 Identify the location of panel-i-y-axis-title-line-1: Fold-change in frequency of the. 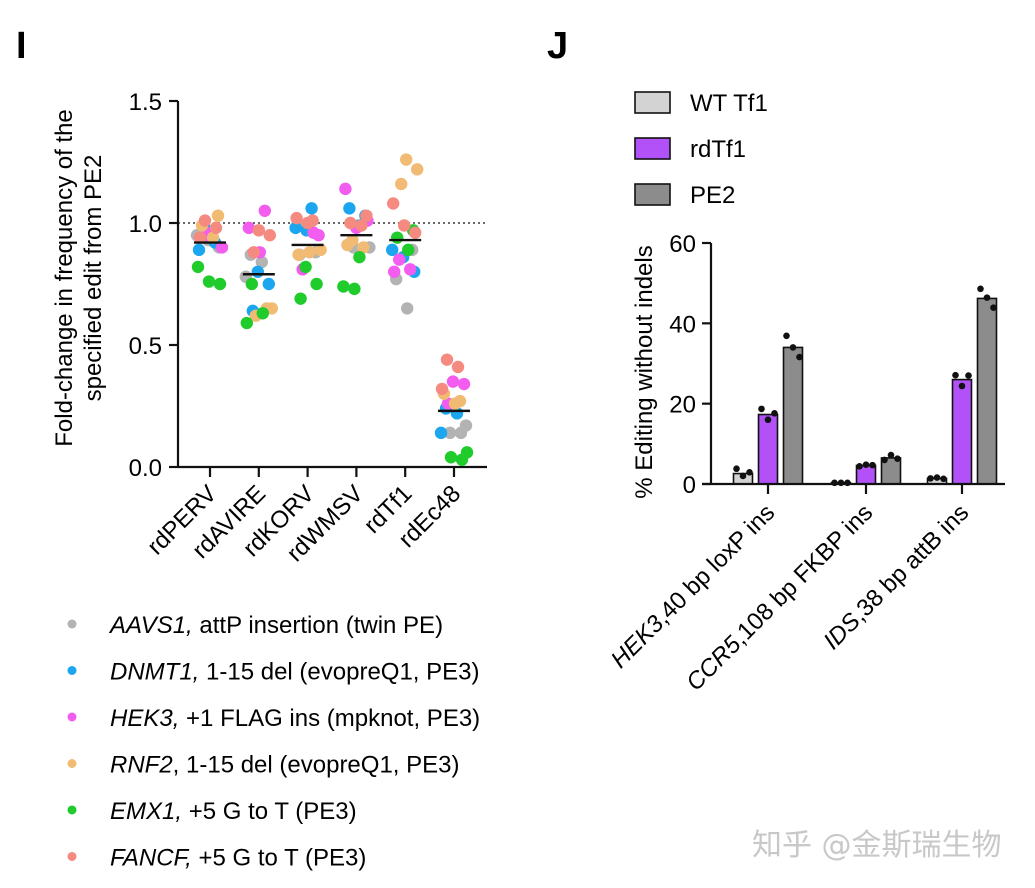
(64, 278).